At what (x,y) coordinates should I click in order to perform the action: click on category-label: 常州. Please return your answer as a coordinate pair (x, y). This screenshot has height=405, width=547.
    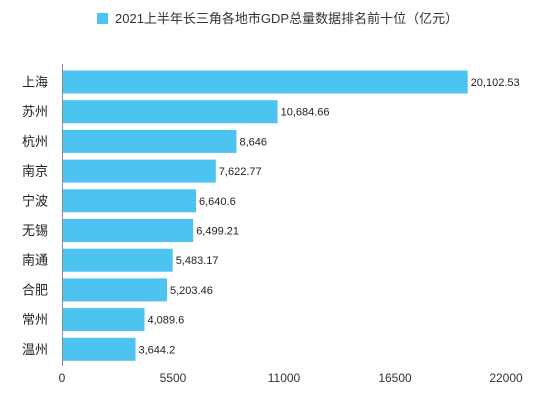
    Looking at the image, I should click on (35, 319).